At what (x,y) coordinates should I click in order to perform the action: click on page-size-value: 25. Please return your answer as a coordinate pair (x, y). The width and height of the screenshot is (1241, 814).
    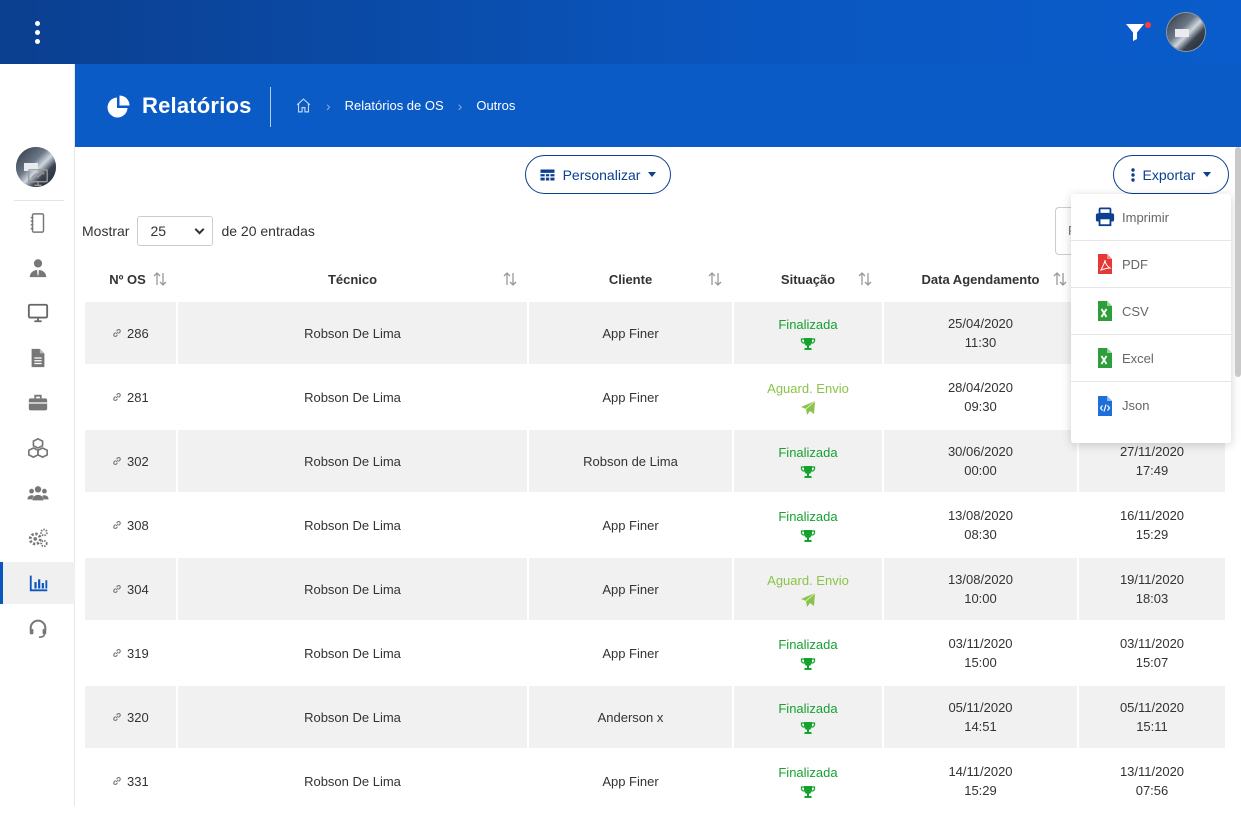
    Looking at the image, I should click on (158, 231).